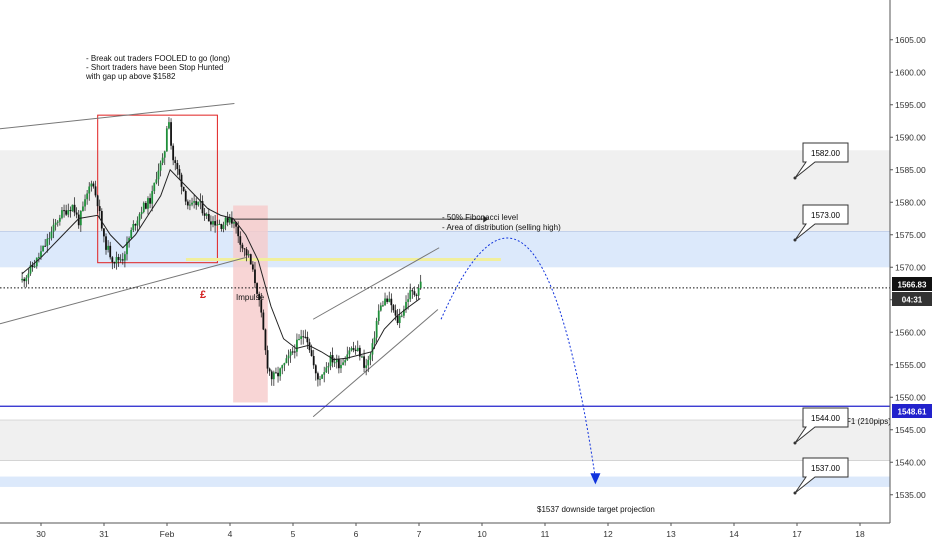 This screenshot has height=550, width=932. What do you see at coordinates (130, 76) in the screenshot?
I see `fooled-note-line-3: with gap up above $1582` at bounding box center [130, 76].